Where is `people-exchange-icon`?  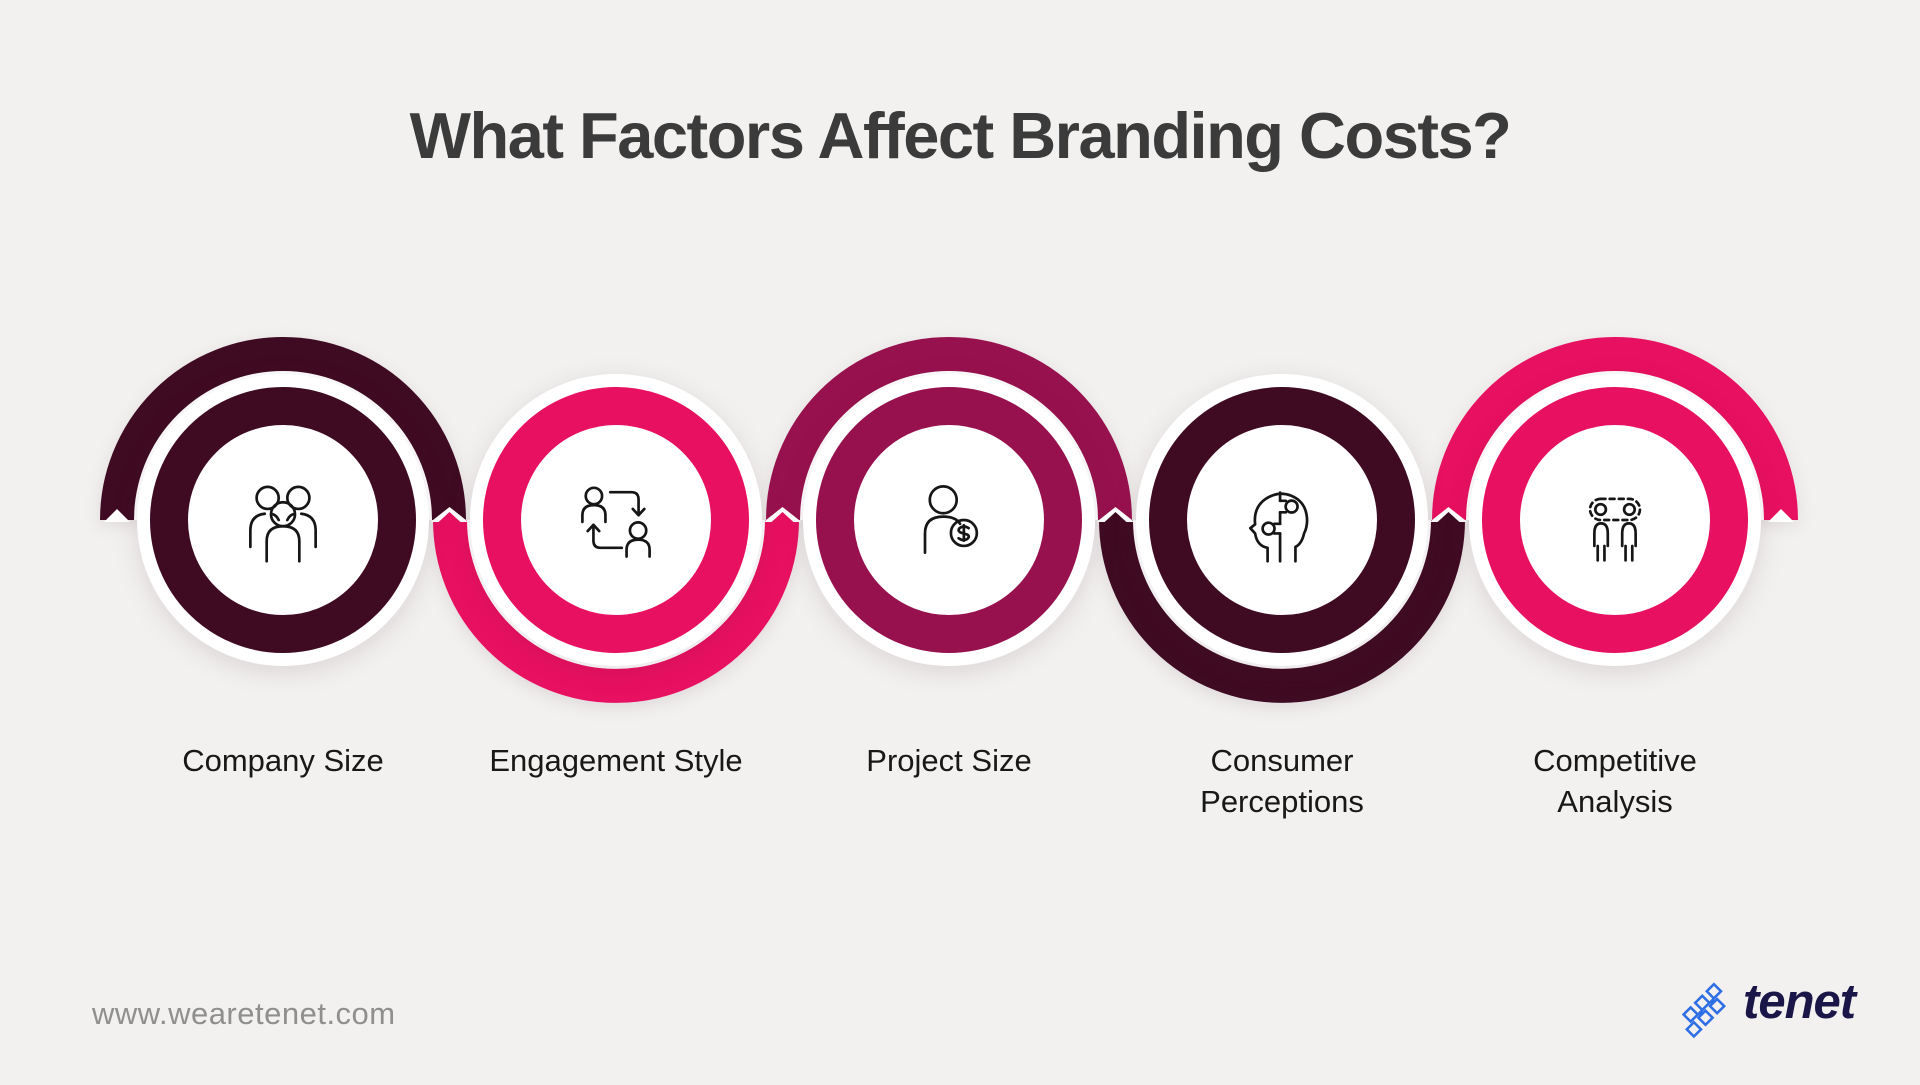
people-exchange-icon is located at coordinates (616, 522).